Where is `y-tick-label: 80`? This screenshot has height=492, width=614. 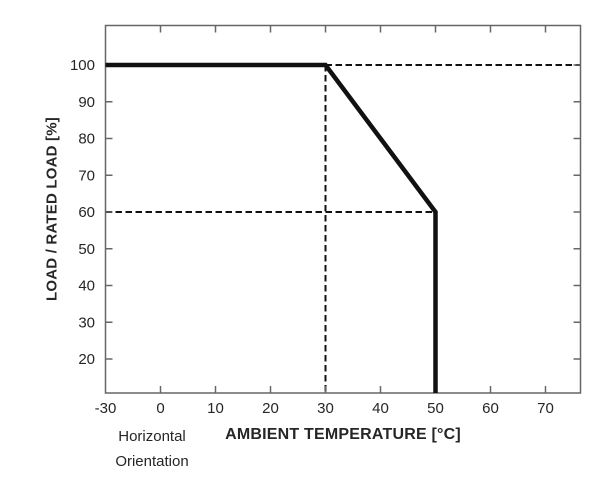 y-tick-label: 80 is located at coordinates (86, 139).